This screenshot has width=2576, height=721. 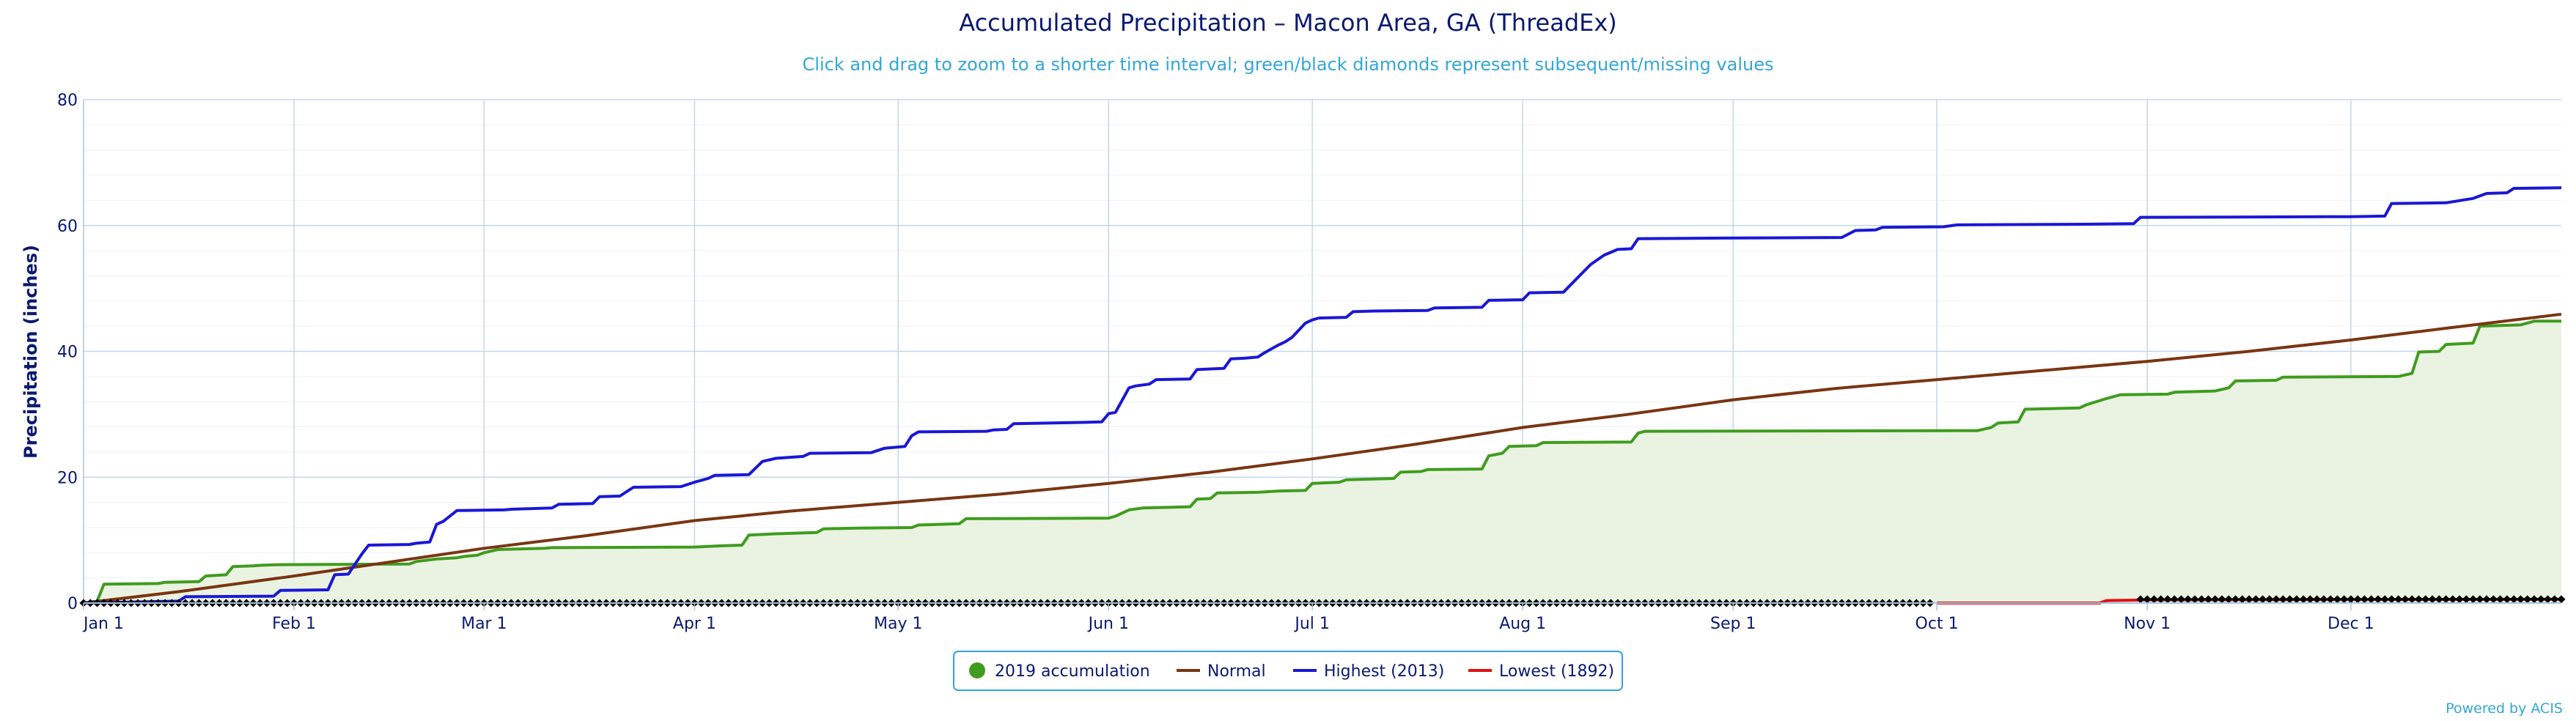 I want to click on y-tick-label: 20, so click(x=67, y=478).